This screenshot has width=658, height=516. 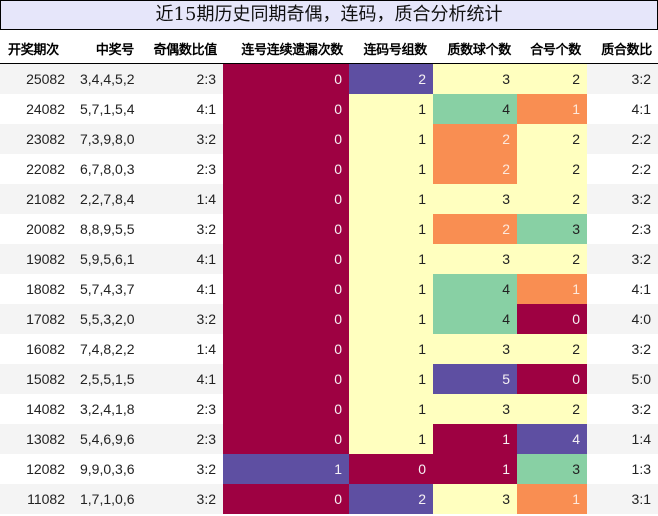 What do you see at coordinates (552, 439) in the screenshot?
I see `composite-count-cell: 4` at bounding box center [552, 439].